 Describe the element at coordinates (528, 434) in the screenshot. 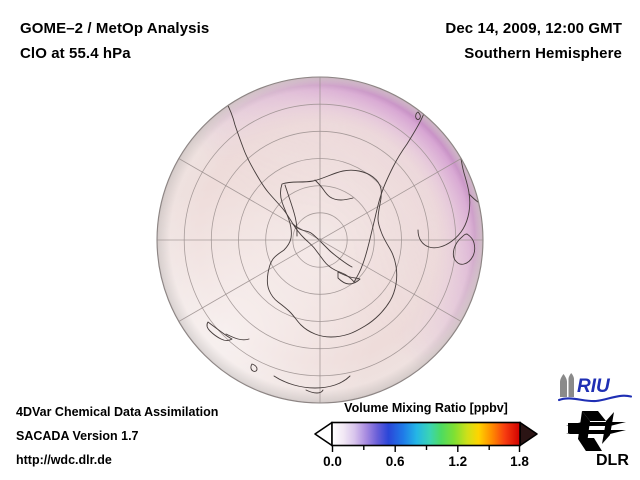

I see `colorbar-high-cap` at that location.